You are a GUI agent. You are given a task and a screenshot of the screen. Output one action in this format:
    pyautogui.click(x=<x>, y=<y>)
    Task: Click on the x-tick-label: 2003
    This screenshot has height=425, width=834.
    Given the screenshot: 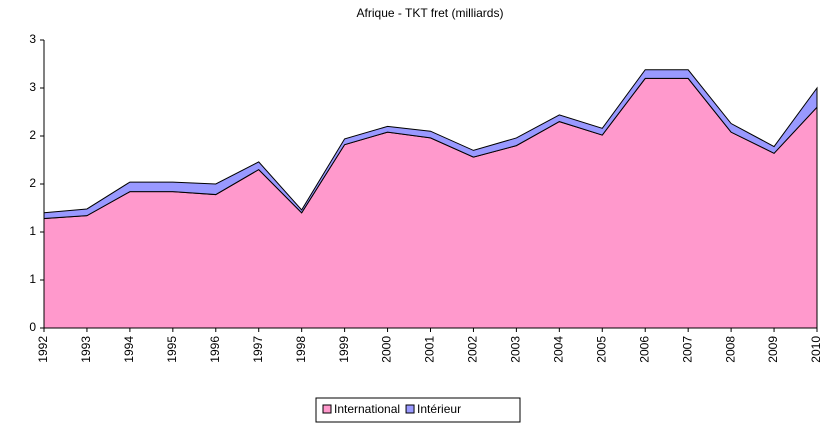 What is the action you would take?
    pyautogui.click(x=516, y=349)
    